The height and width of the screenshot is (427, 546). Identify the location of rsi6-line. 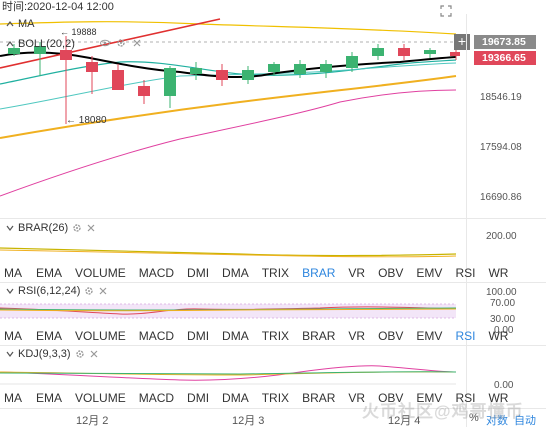
(228, 310).